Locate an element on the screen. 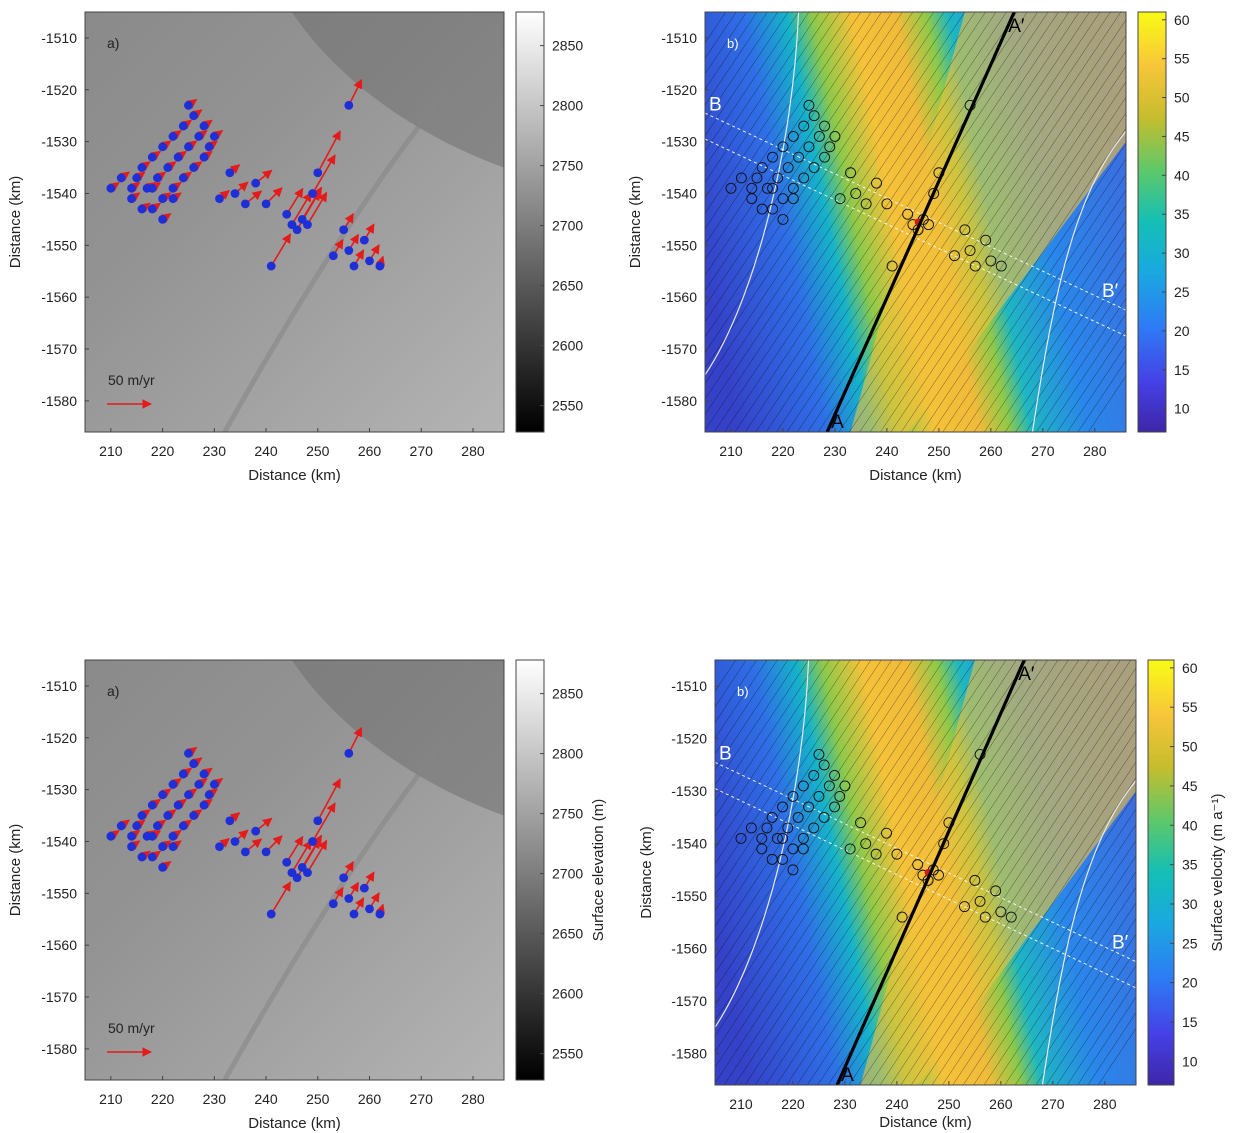 This screenshot has width=1234, height=1133. colorbar-tick-label: 2700 is located at coordinates (567, 874).